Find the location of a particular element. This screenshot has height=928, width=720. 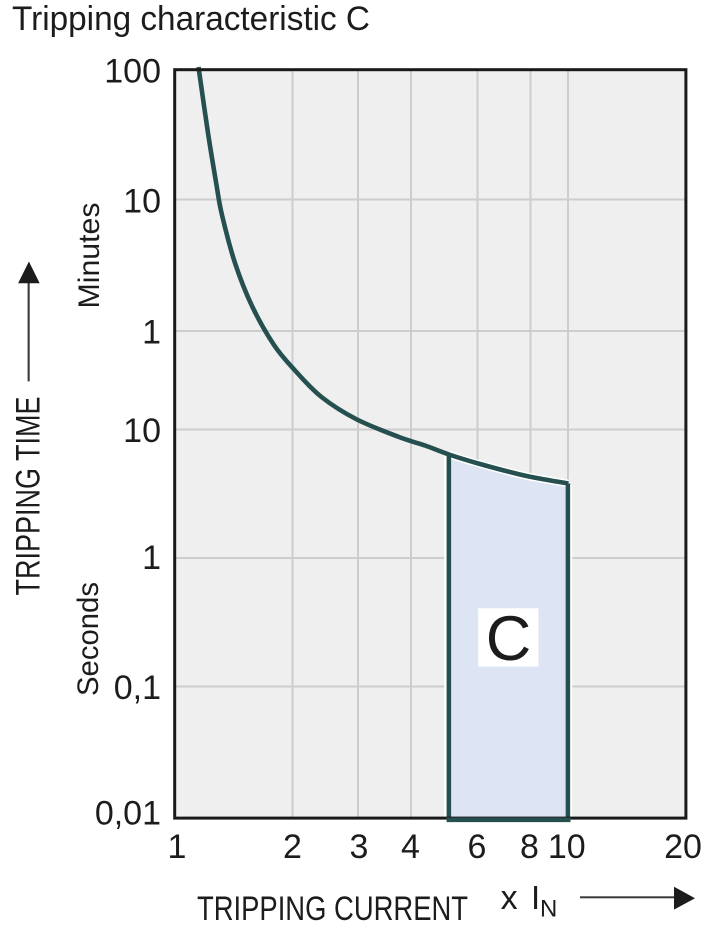

svg-text: 100 is located at coordinates (132, 72).